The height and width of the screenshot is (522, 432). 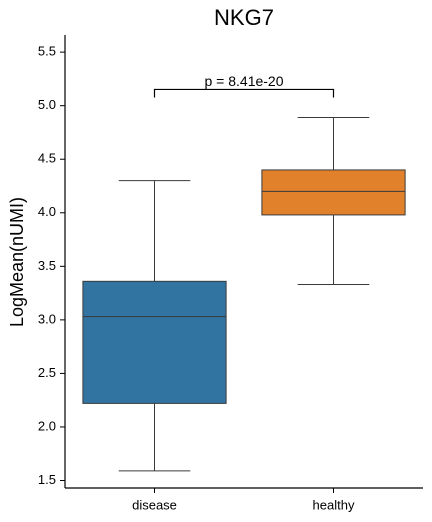 What do you see at coordinates (154, 504) in the screenshot?
I see `x-tick-label: disease` at bounding box center [154, 504].